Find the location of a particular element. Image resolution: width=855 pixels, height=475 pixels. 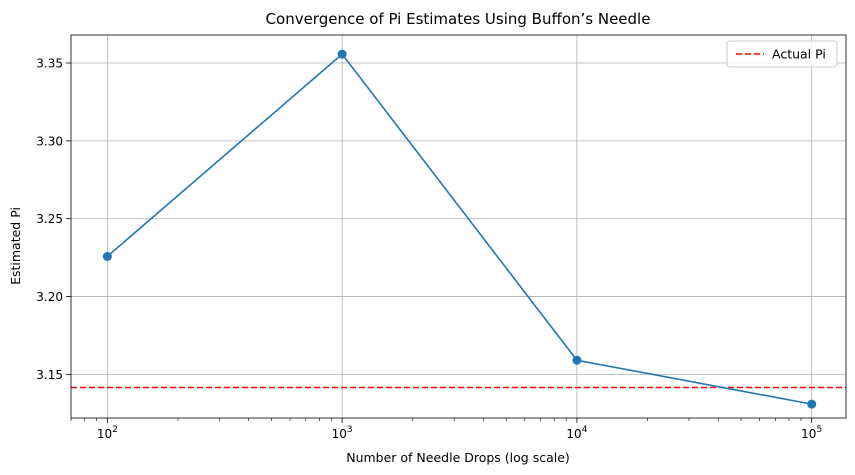

y-axis-label: Estimated Pi is located at coordinates (15, 246).